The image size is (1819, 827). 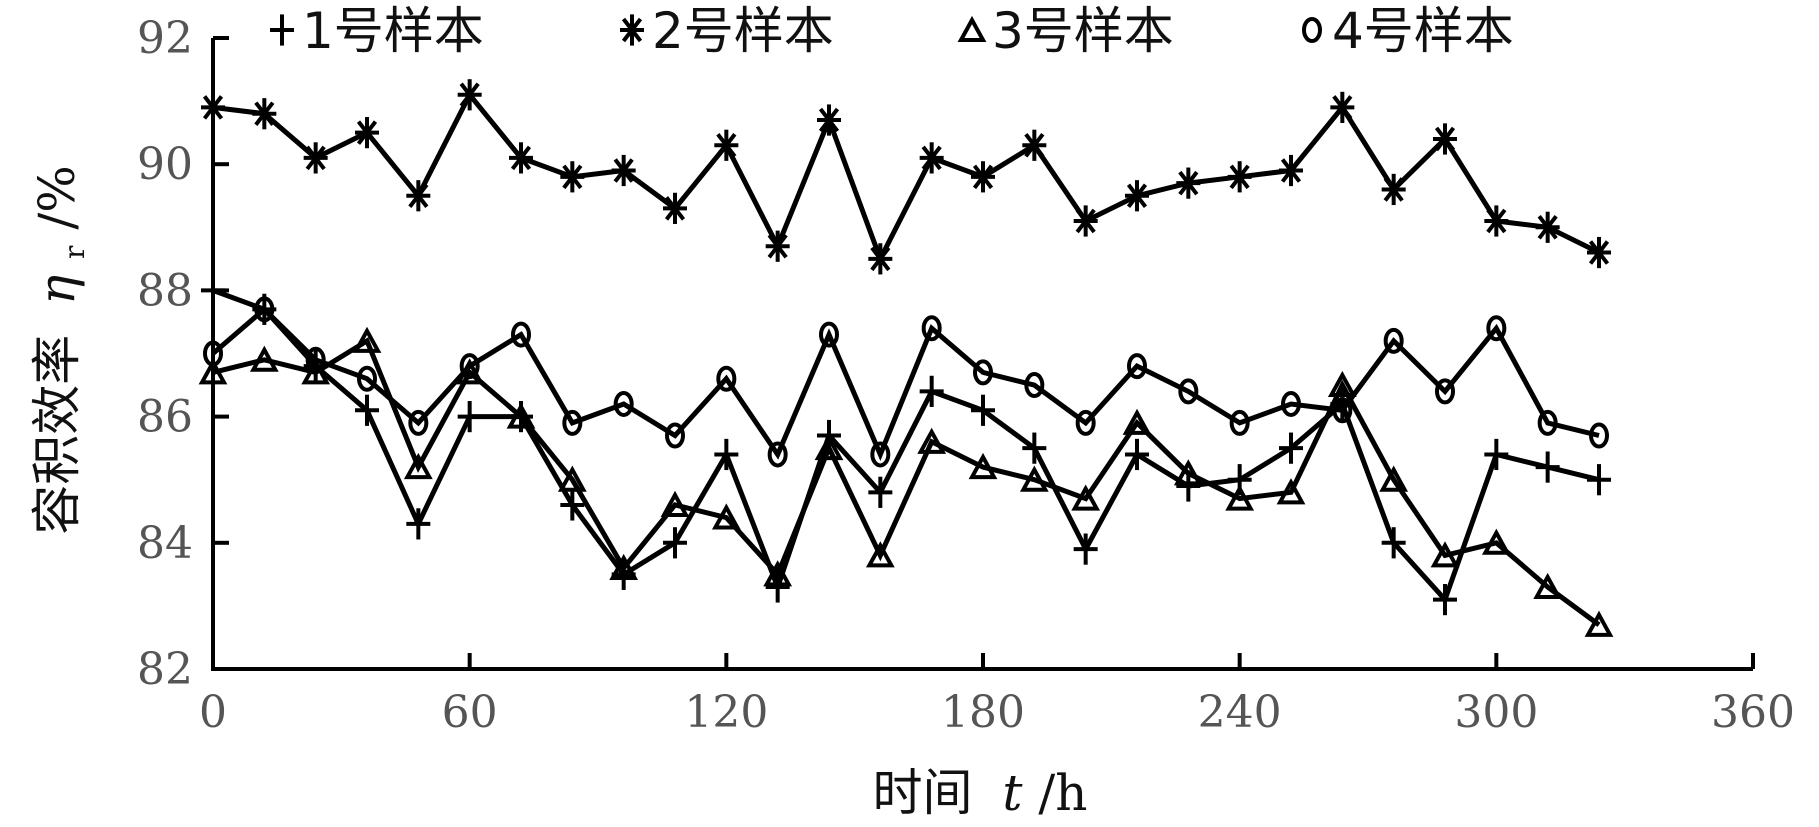 I want to click on x-tick-label: 180, so click(x=983, y=712).